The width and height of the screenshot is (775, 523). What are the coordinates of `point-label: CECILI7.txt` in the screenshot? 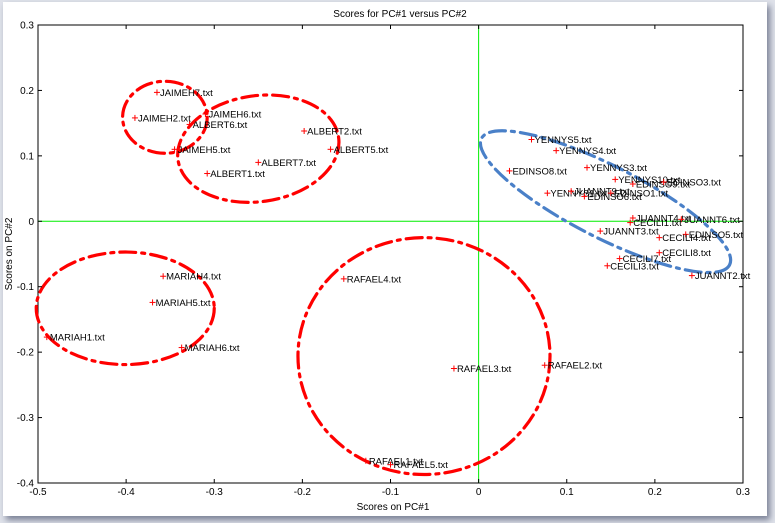 It's located at (647, 259).